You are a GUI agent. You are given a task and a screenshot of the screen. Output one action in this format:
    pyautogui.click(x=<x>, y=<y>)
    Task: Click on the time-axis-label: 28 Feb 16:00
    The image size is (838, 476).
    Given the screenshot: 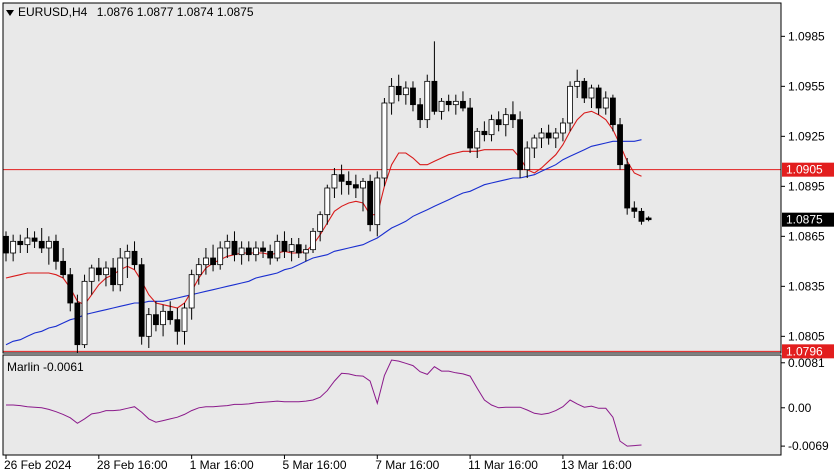 What is the action you would take?
    pyautogui.click(x=132, y=465)
    